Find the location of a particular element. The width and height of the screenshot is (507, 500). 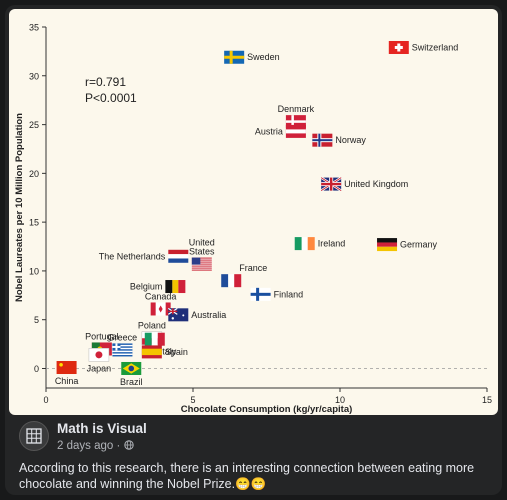

point-label: Germany is located at coordinates (419, 245).